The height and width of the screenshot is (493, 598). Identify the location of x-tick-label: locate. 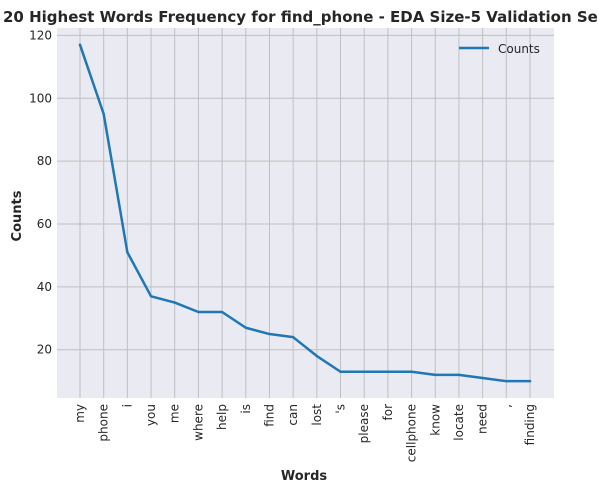
(459, 422).